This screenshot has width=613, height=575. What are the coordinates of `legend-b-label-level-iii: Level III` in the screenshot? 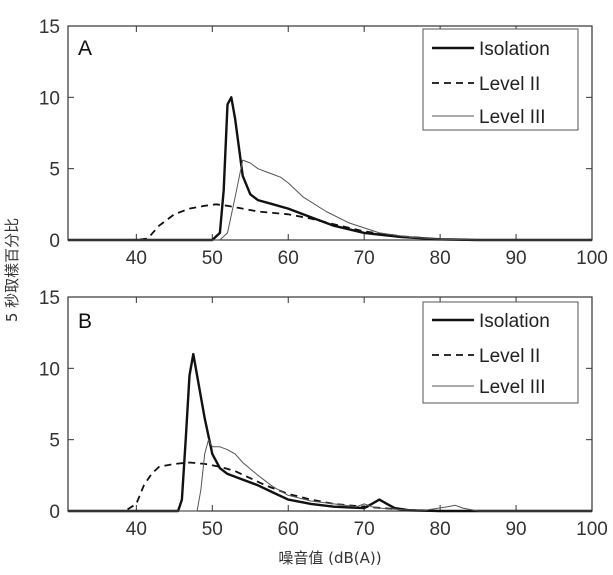 It's located at (512, 387).